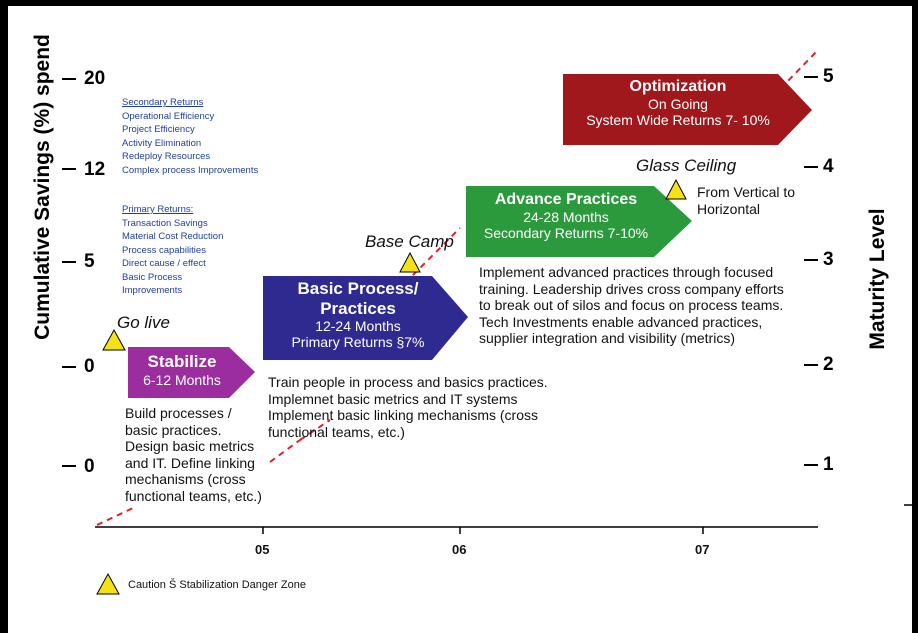  I want to click on list-item: Project Efficiency, so click(158, 129).